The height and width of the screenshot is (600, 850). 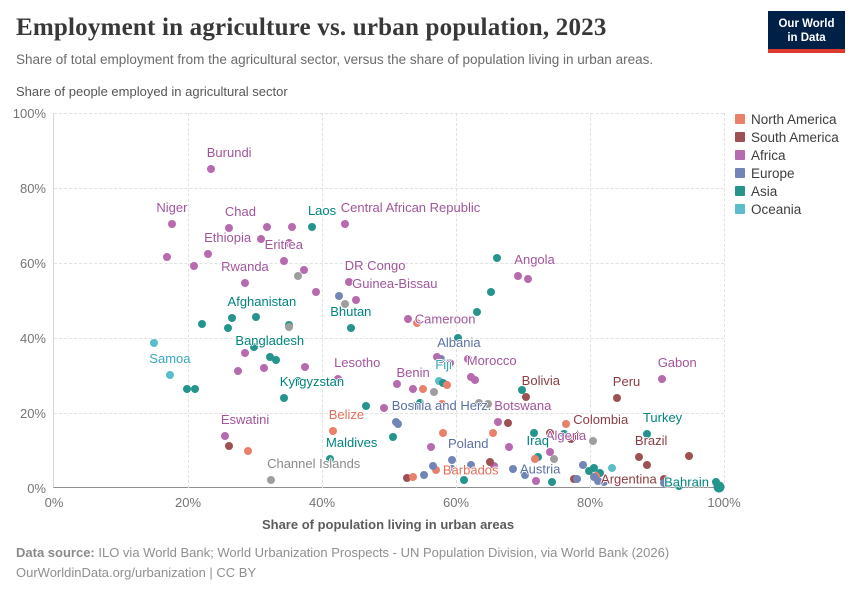 I want to click on data-point-poland, so click(x=451, y=459).